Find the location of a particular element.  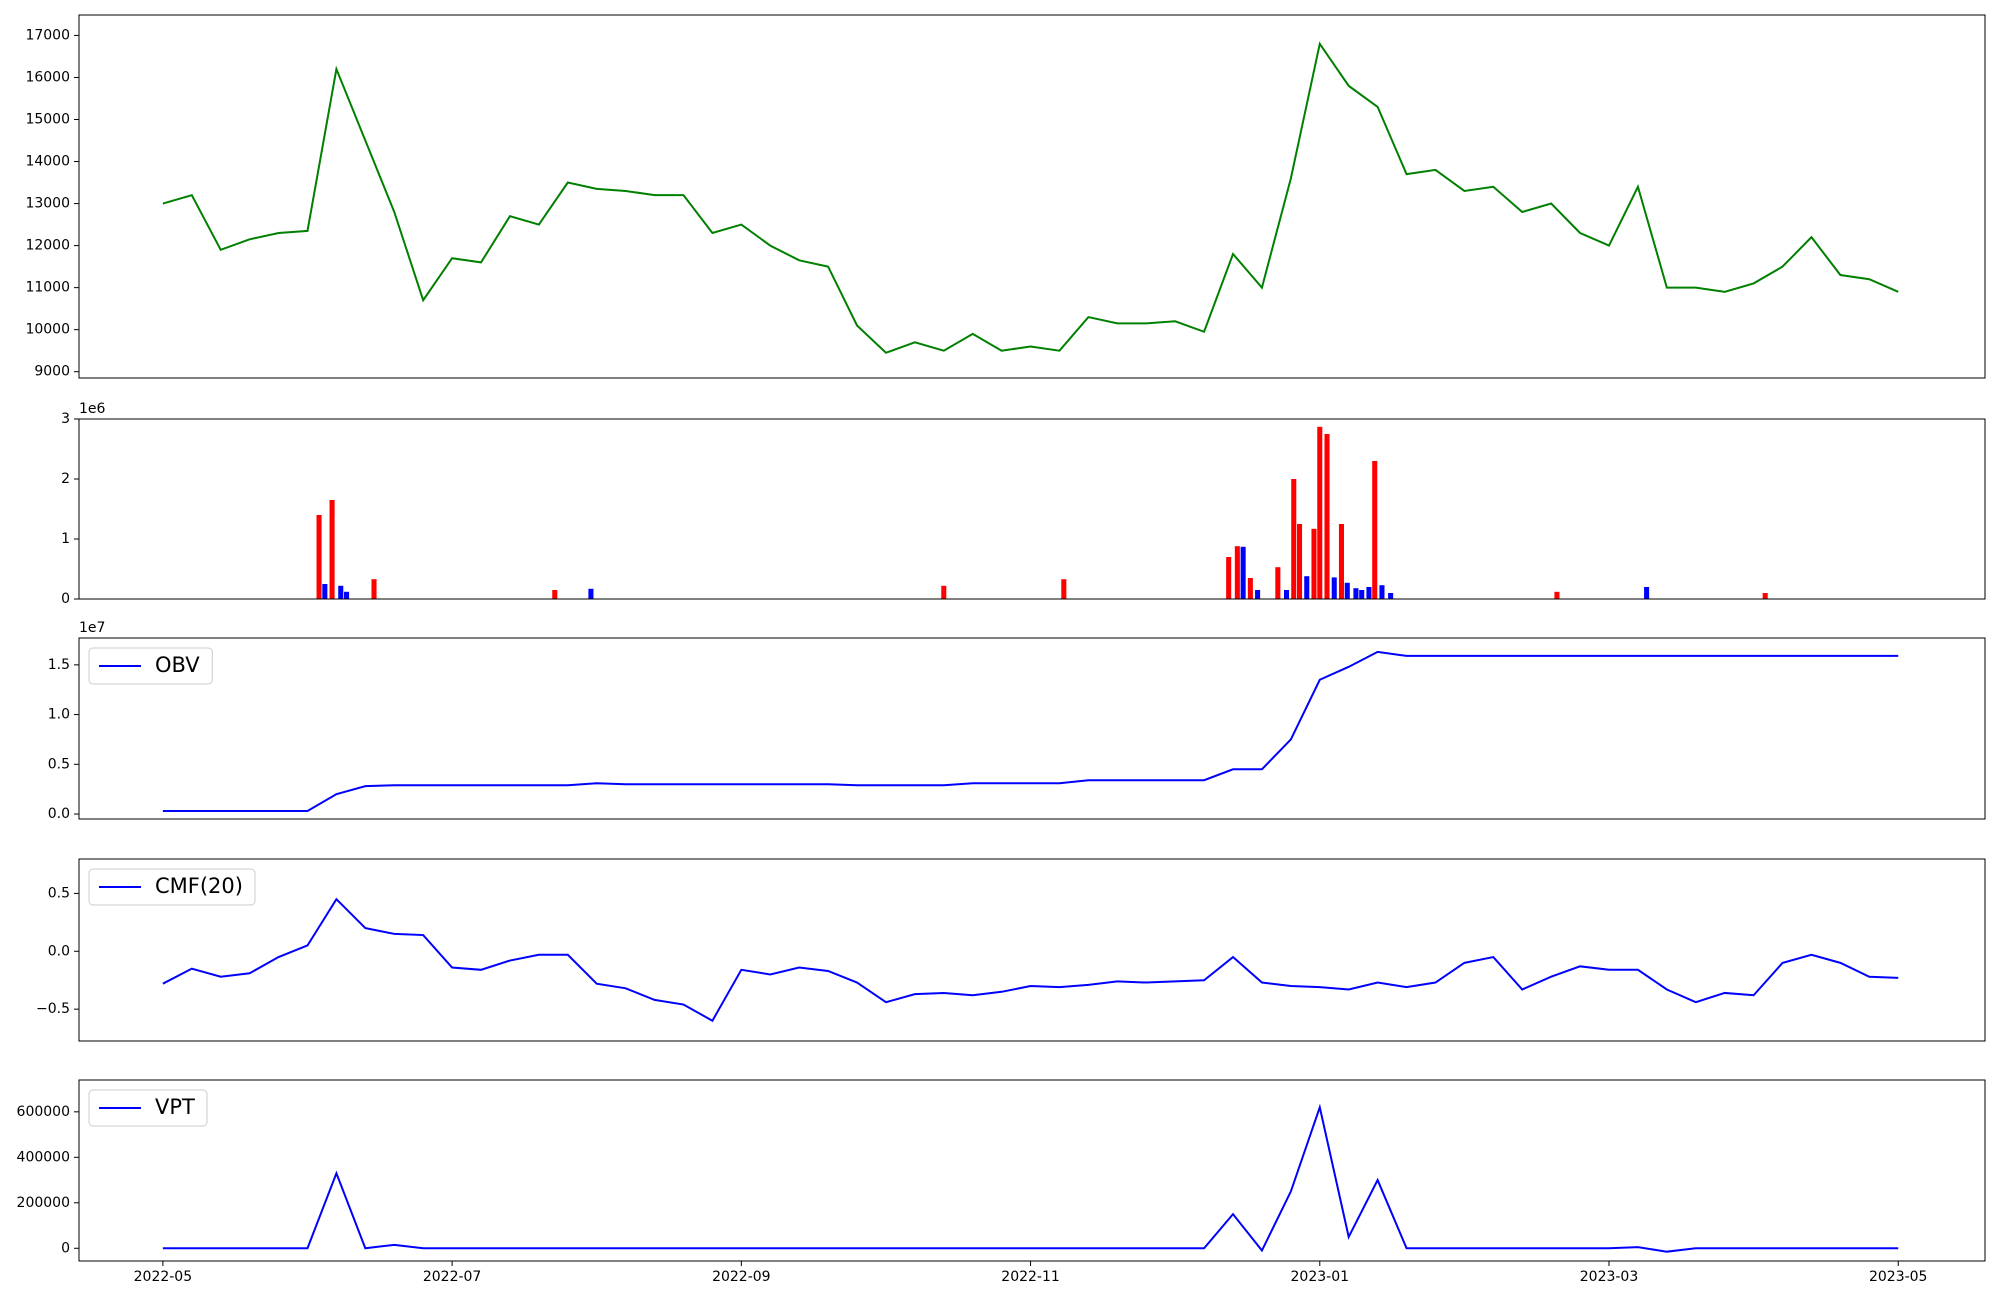

y-tick-label: 3 is located at coordinates (65, 419).